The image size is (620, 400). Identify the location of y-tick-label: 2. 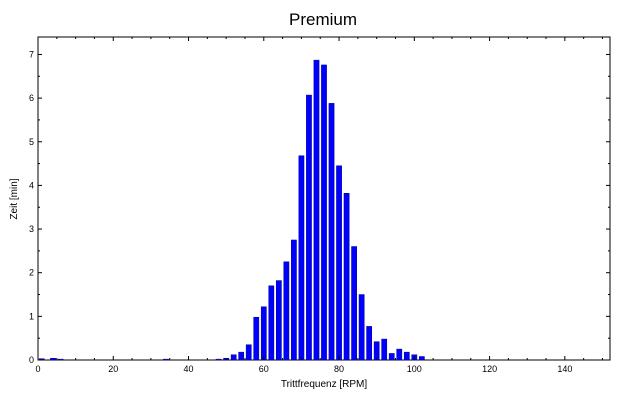
(31, 273).